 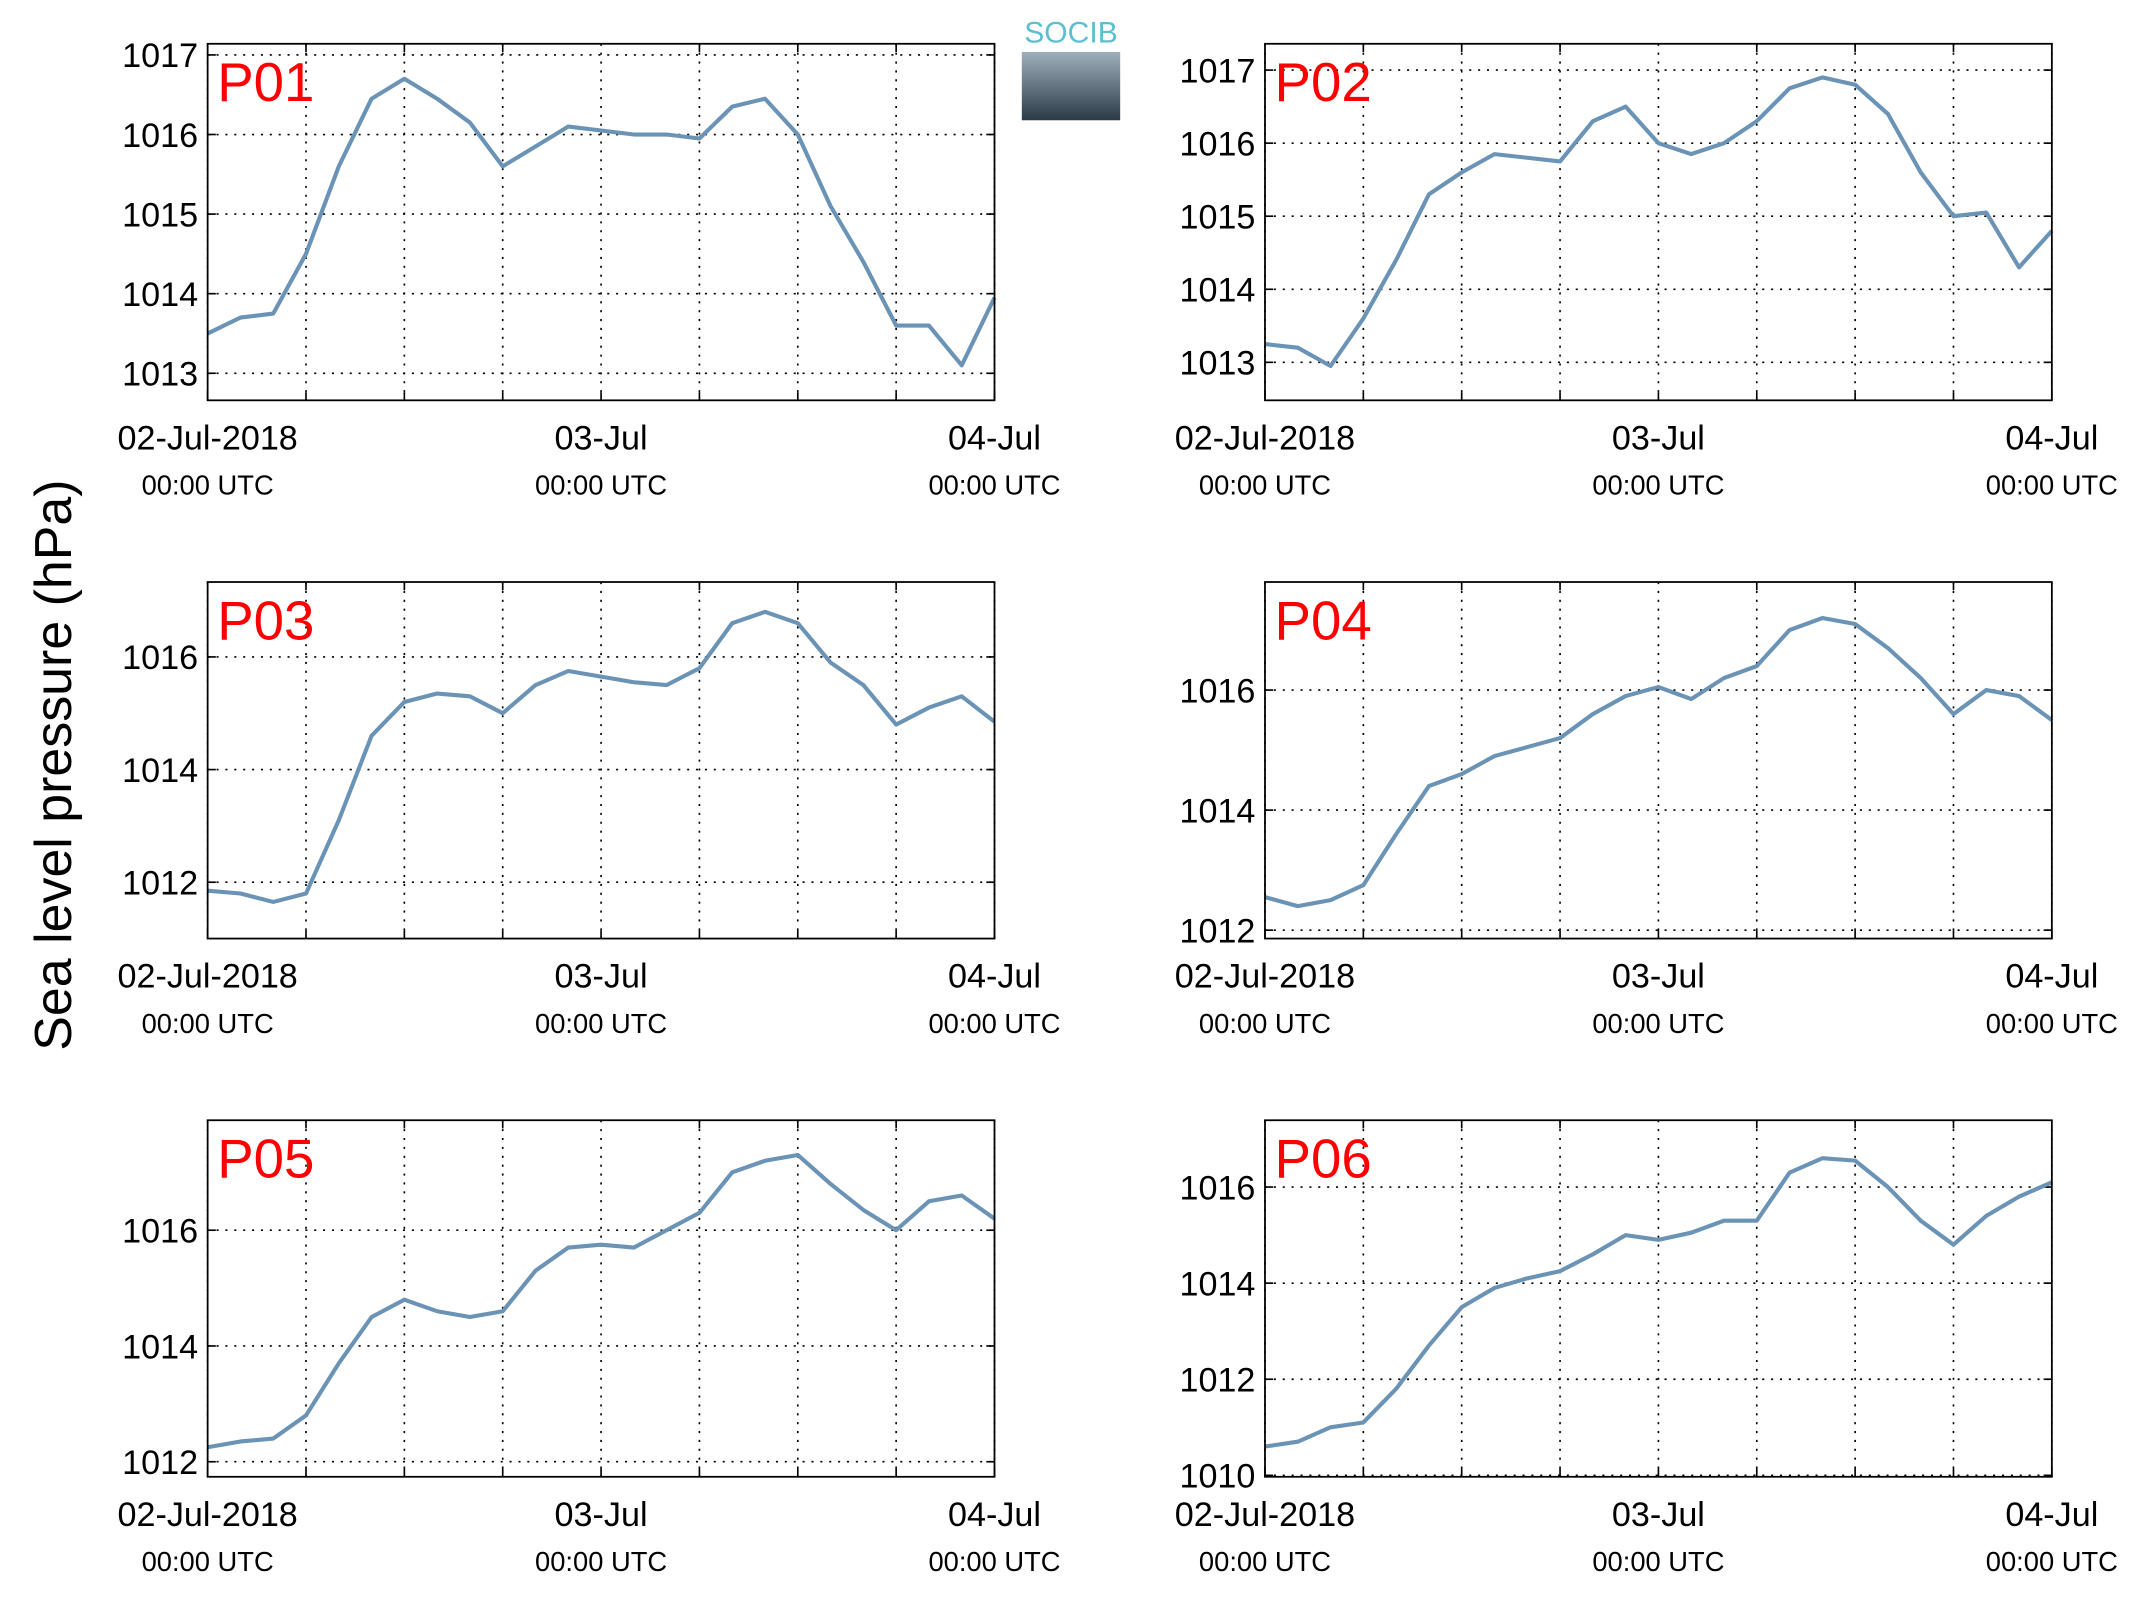 I want to click on y-axis-label: Sea level pressure (hPa), so click(x=54, y=764).